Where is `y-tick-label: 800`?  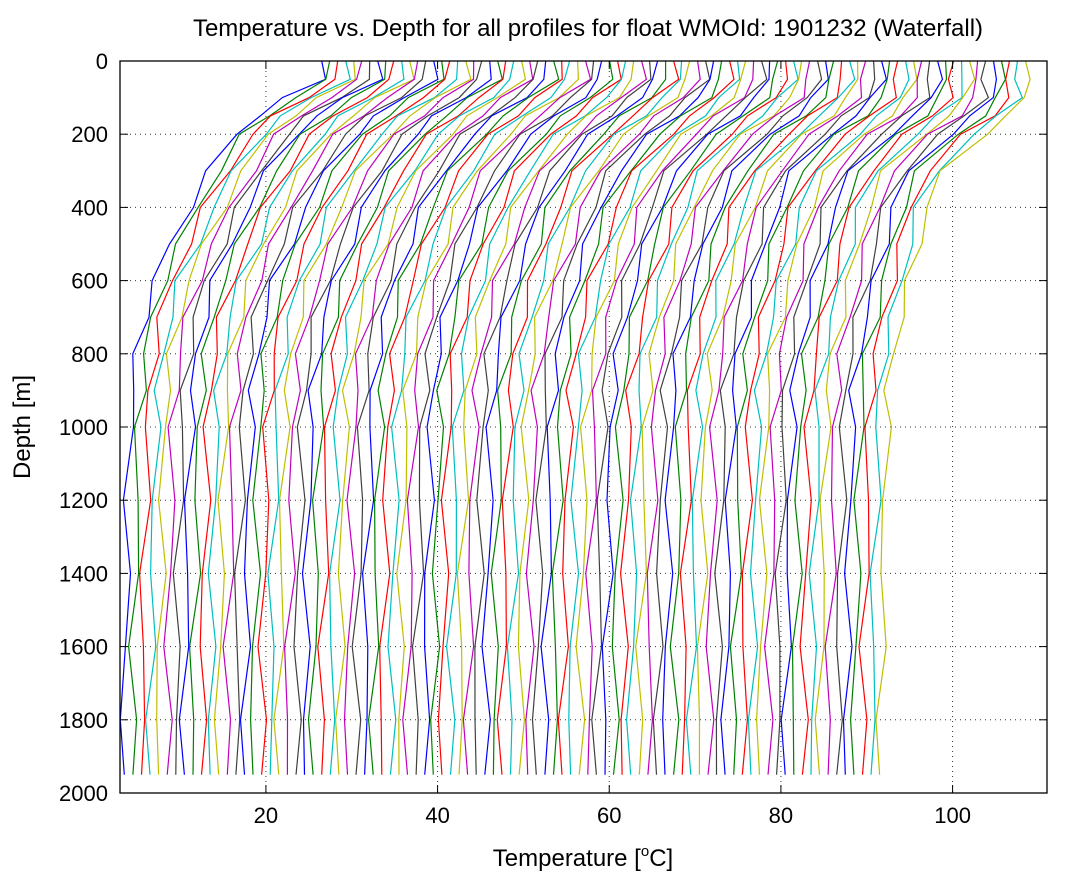 y-tick-label: 800 is located at coordinates (89, 354).